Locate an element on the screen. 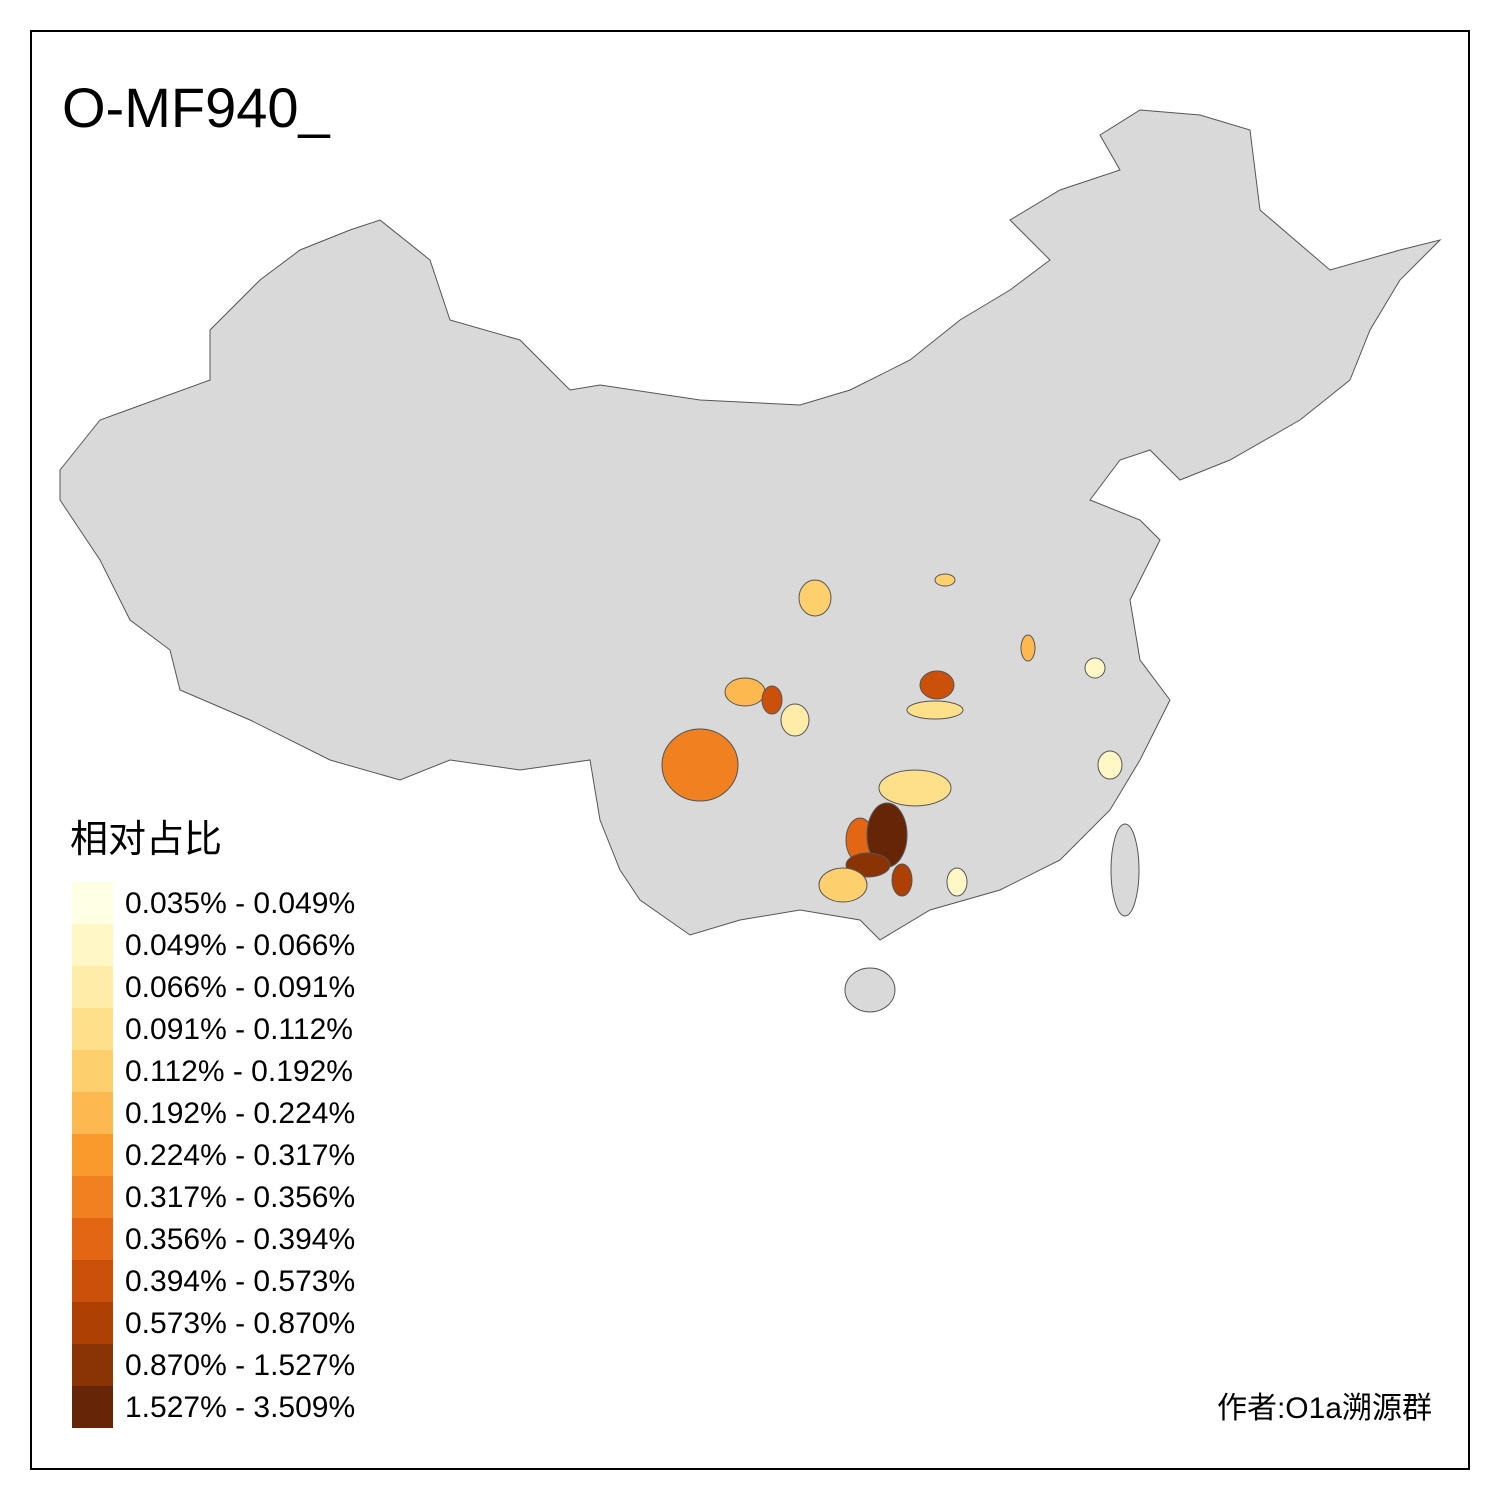 Image resolution: width=1500 pixels, height=1500 pixels. legend-label: 0.317% - 0.356% is located at coordinates (240, 1197).